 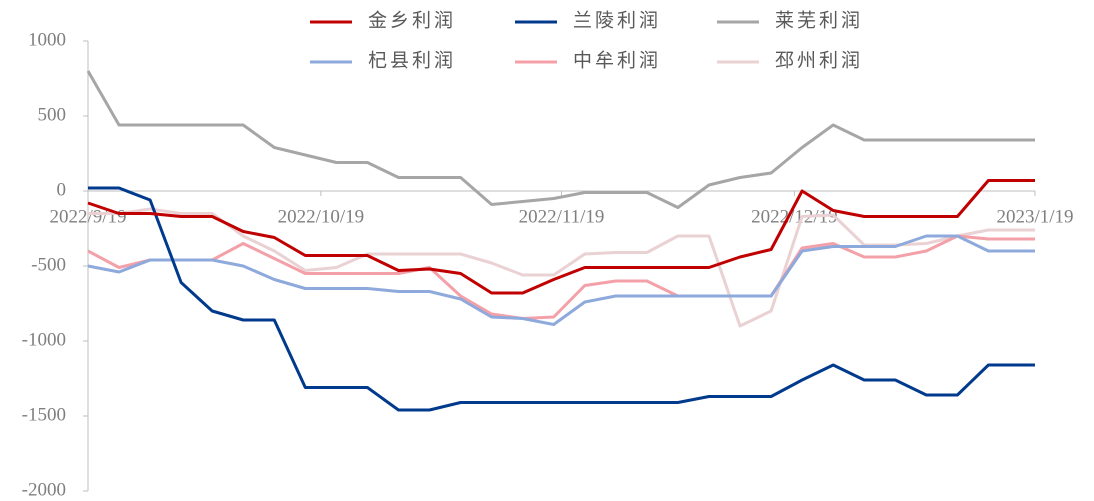 What do you see at coordinates (44, 489) in the screenshot?
I see `y-tick-label: -2000` at bounding box center [44, 489].